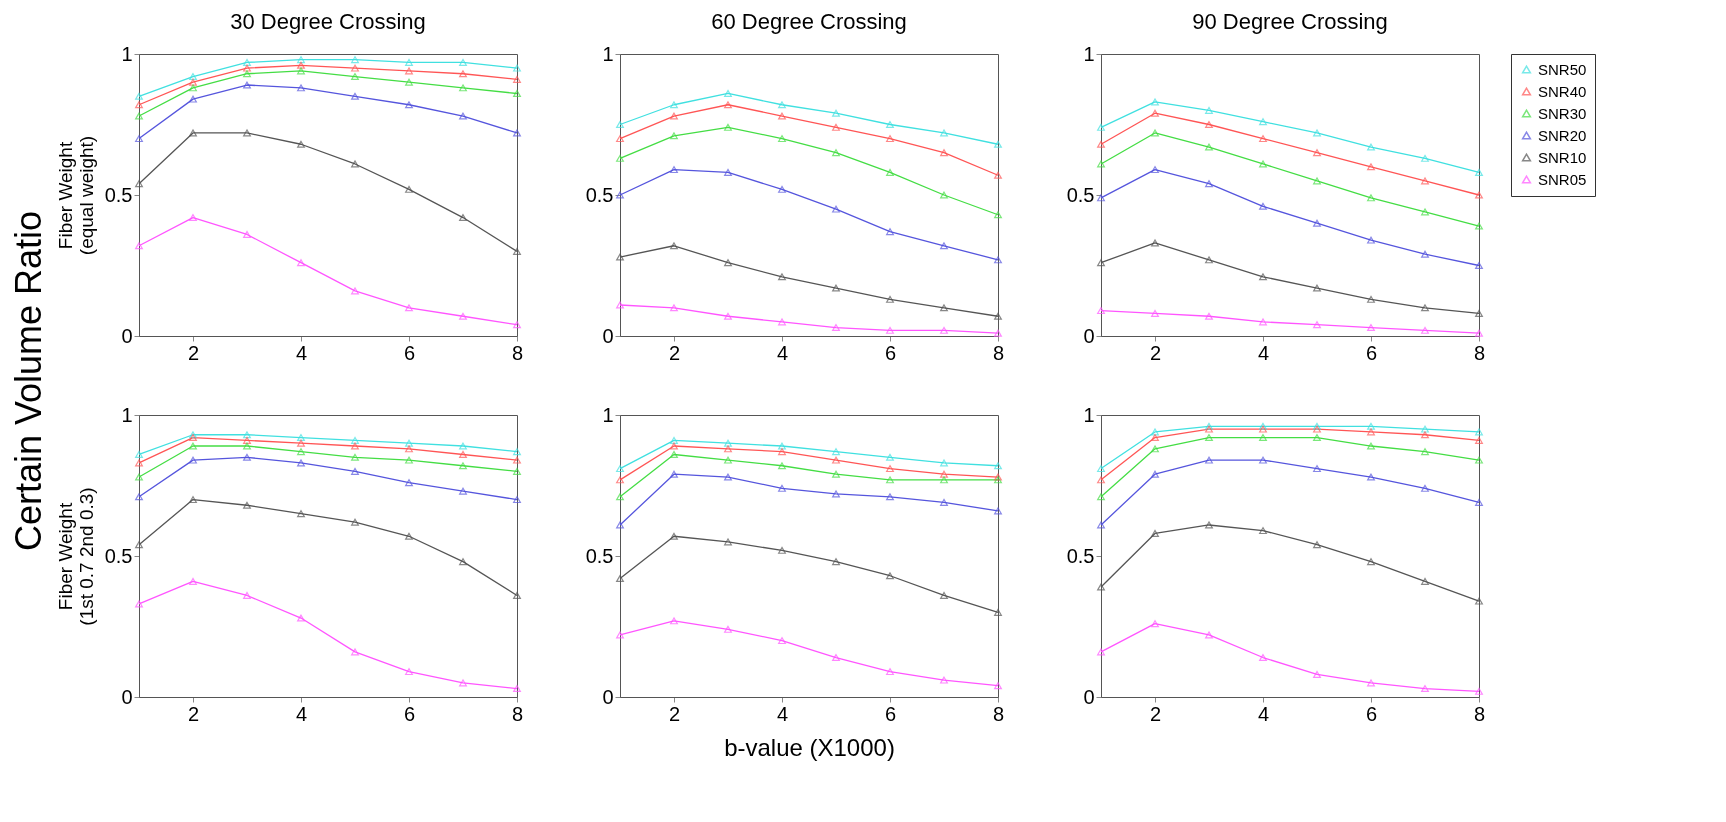 This screenshot has width=1726, height=822. I want to click on x-tick-label: 2, so click(193, 713).